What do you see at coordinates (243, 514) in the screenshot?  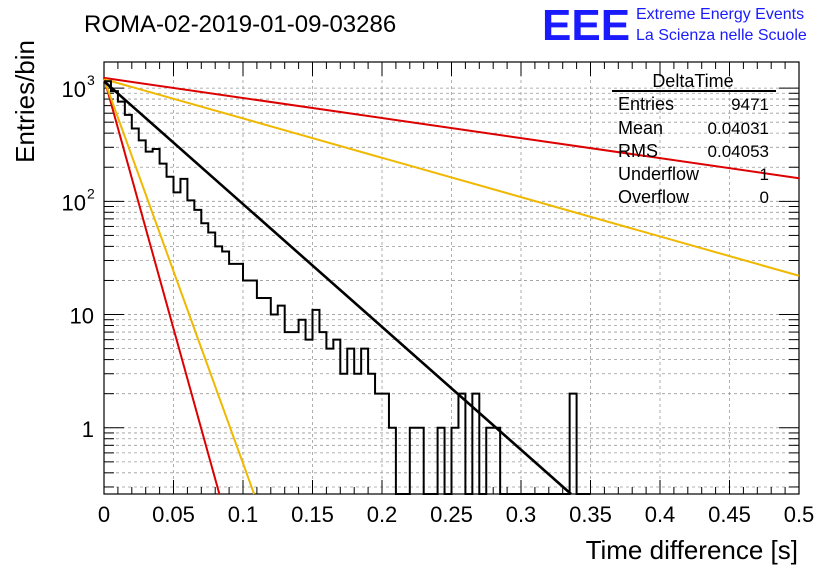 I see `x-tick-label: 0.1` at bounding box center [243, 514].